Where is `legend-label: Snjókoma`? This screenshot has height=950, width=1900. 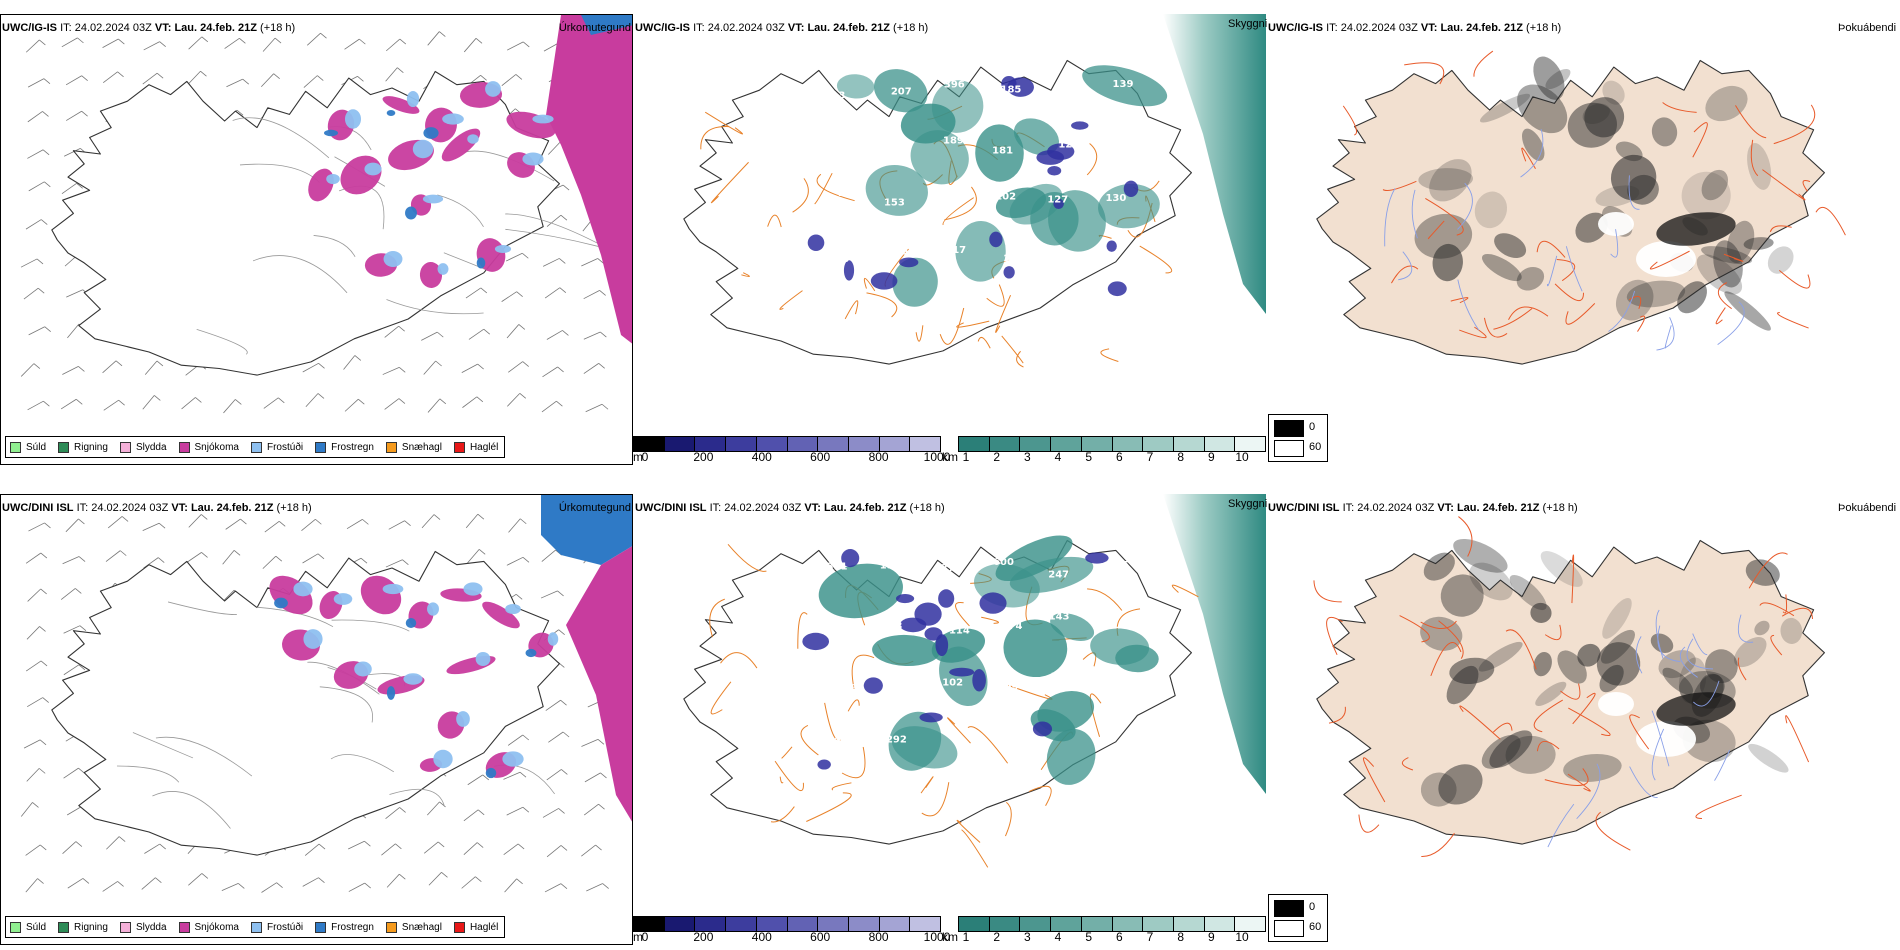
legend-label: Snjókoma is located at coordinates (216, 447).